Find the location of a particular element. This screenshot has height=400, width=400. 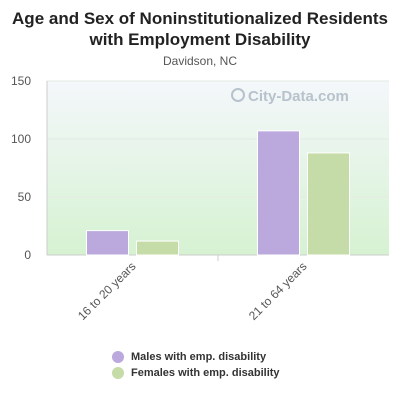

legend-item-females: Females with emp. disability is located at coordinates (196, 373).